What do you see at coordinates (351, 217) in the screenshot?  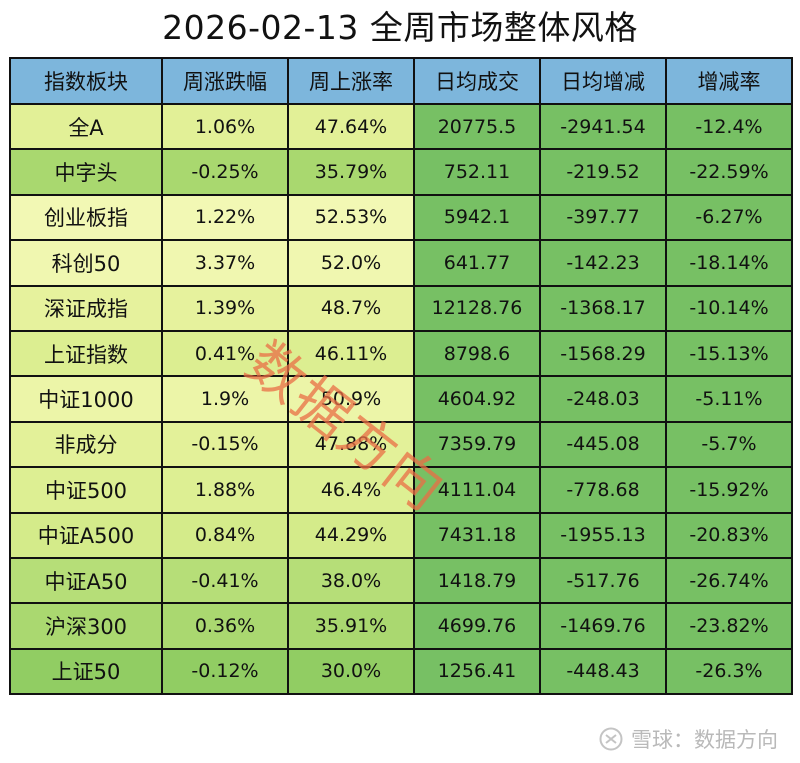 I see `weekly-up-ratio: 52.53%` at bounding box center [351, 217].